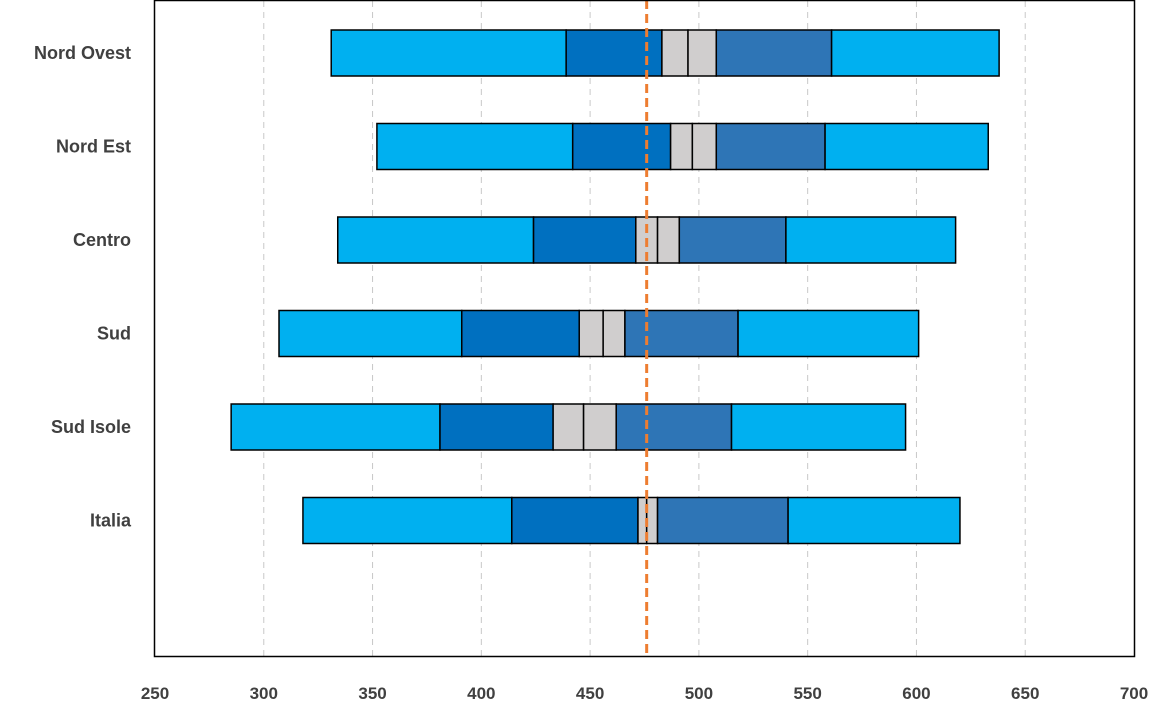 This screenshot has width=1150, height=712. Describe the element at coordinates (114, 334) in the screenshot. I see `category-label: Sud` at that location.